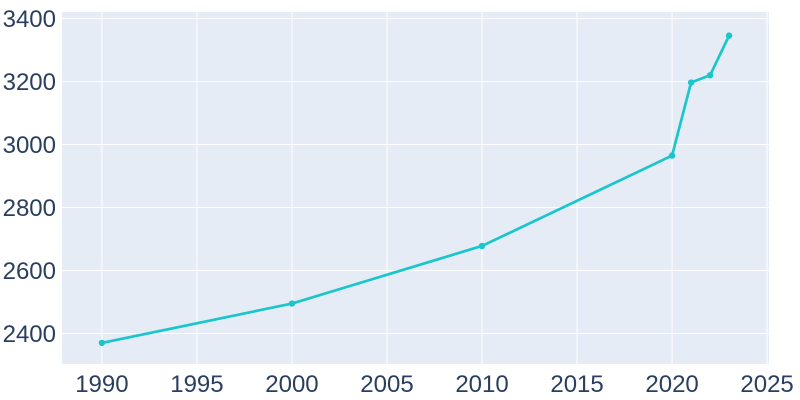  Describe the element at coordinates (29, 271) in the screenshot. I see `y-tick-label: 2600` at that location.